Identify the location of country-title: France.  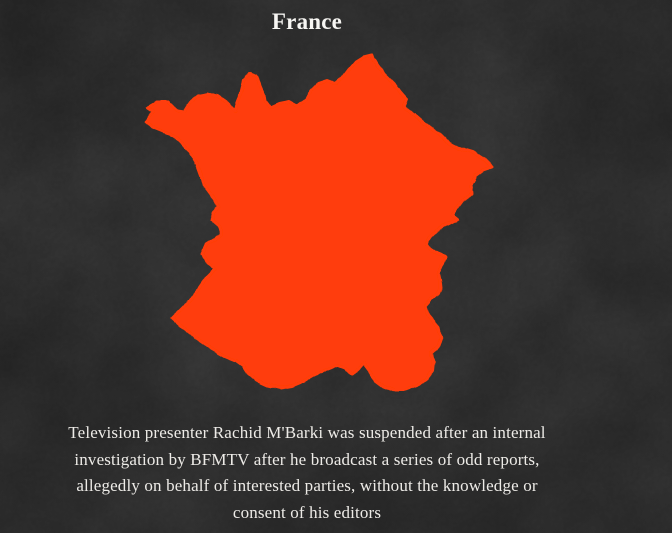
(307, 21).